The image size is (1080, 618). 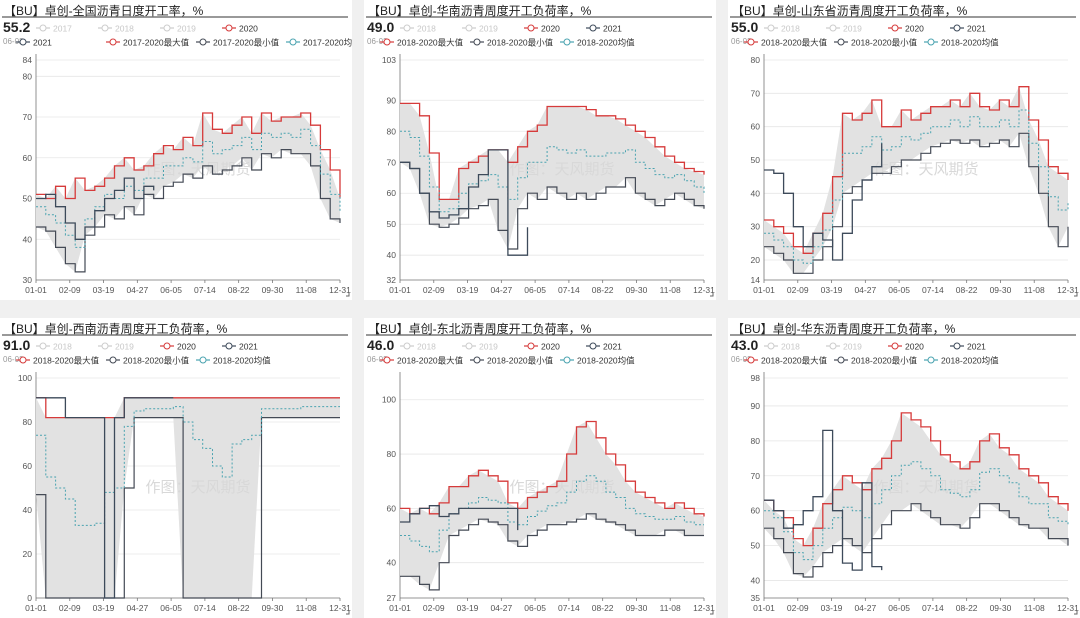 What do you see at coordinates (756, 280) in the screenshot?
I see `y-tick-label: 14` at bounding box center [756, 280].